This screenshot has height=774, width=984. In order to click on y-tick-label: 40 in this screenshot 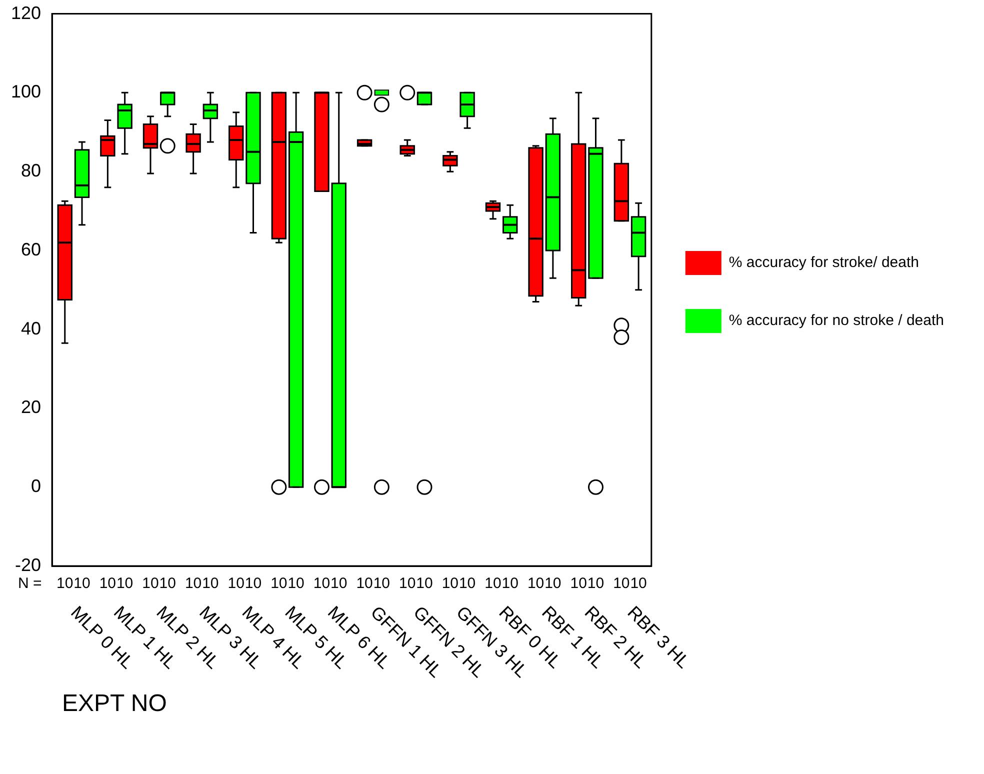, I will do `click(31, 328)`.